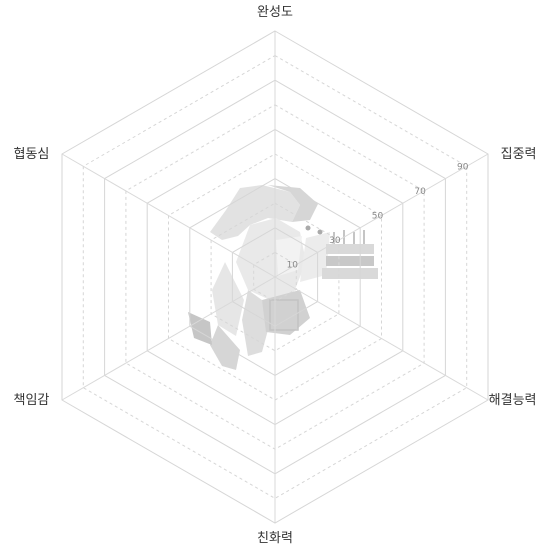 The width and height of the screenshot is (550, 550). Describe the element at coordinates (275, 12) in the screenshot. I see `axis-label-0: 완성도` at that location.